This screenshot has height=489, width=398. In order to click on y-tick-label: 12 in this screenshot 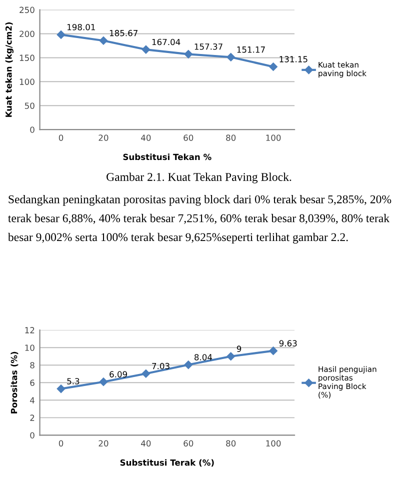, I will do `click(29, 330)`.